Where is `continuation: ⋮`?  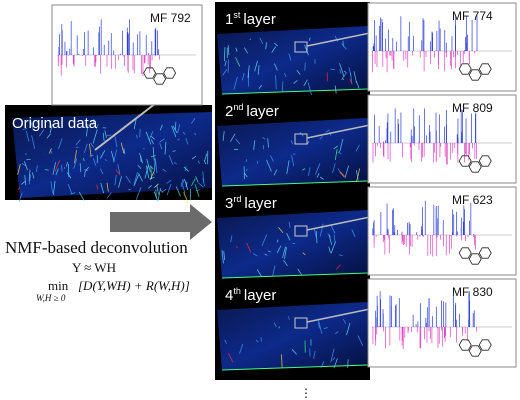 continuation: ⋮ is located at coordinates (306, 393).